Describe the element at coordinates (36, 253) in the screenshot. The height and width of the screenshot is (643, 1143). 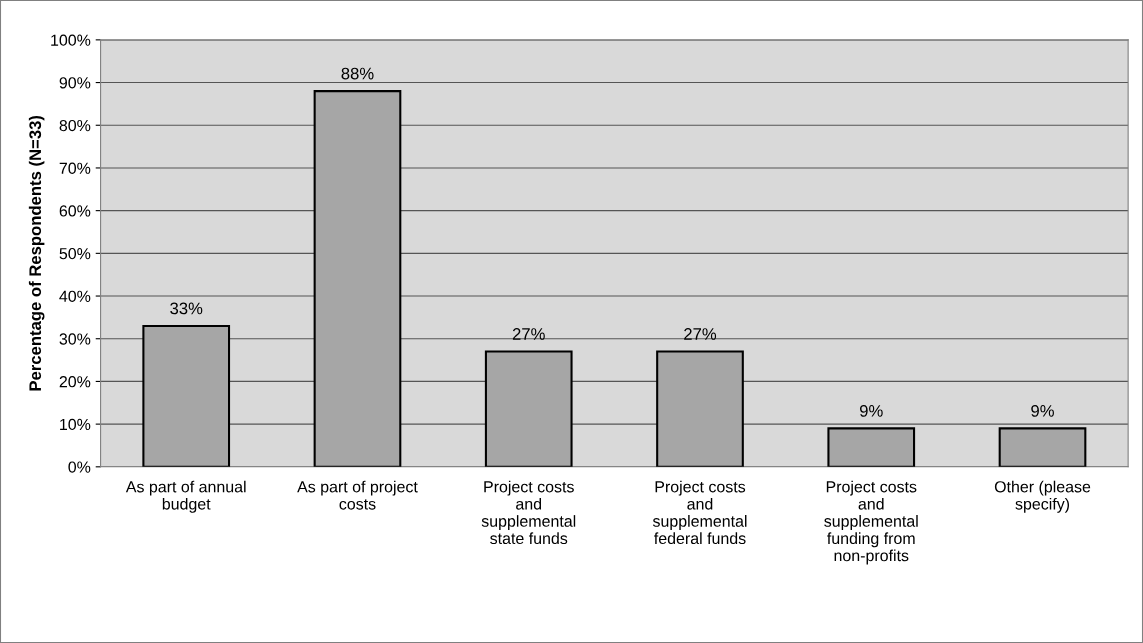
I see `y-axis-title: Percentage of Respondents (N=33)` at that location.